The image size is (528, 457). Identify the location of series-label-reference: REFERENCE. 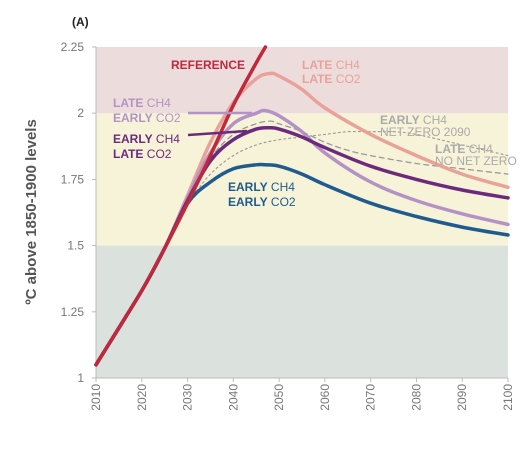
(208, 65).